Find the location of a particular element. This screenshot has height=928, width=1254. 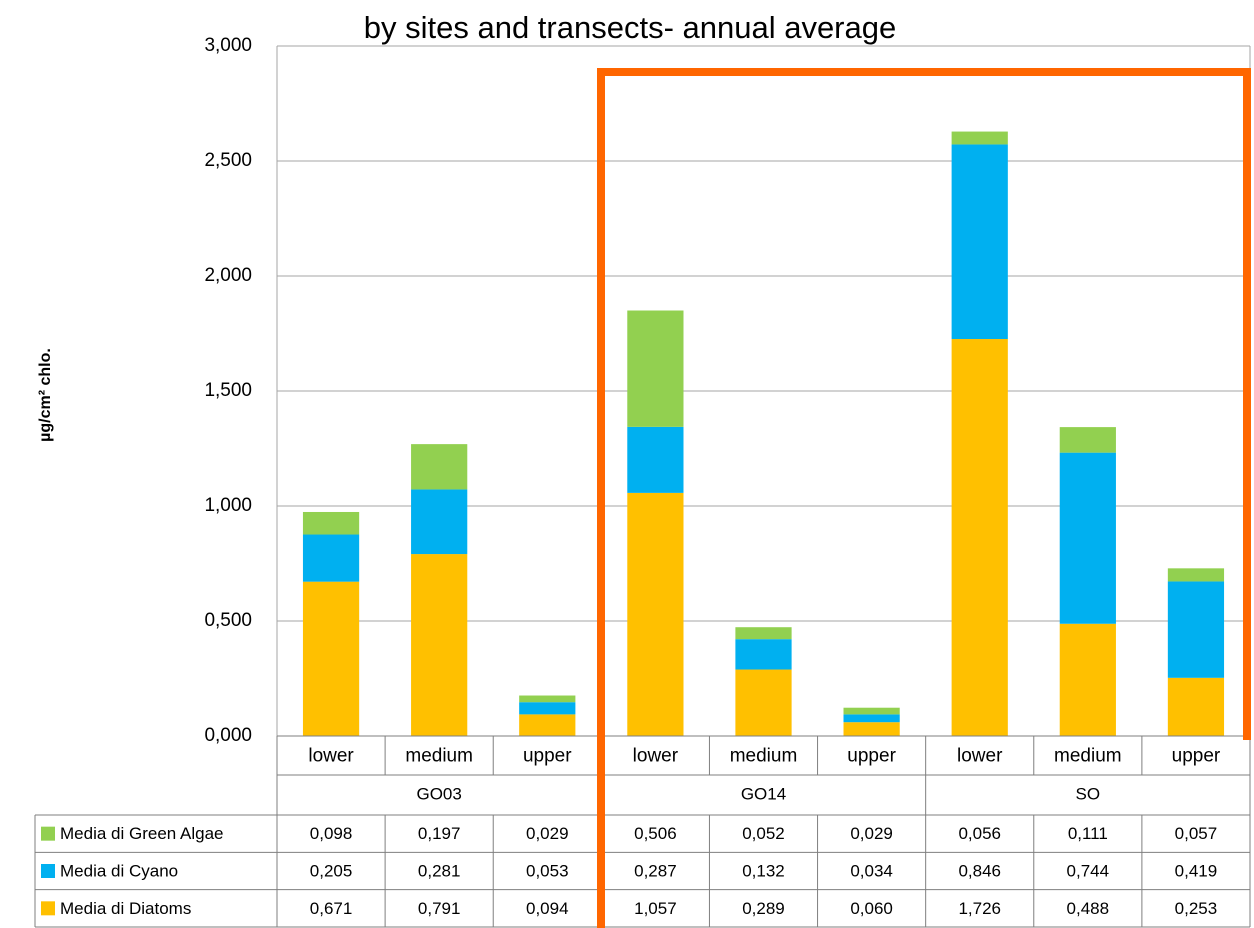

data-label: 0,791 is located at coordinates (439, 908).